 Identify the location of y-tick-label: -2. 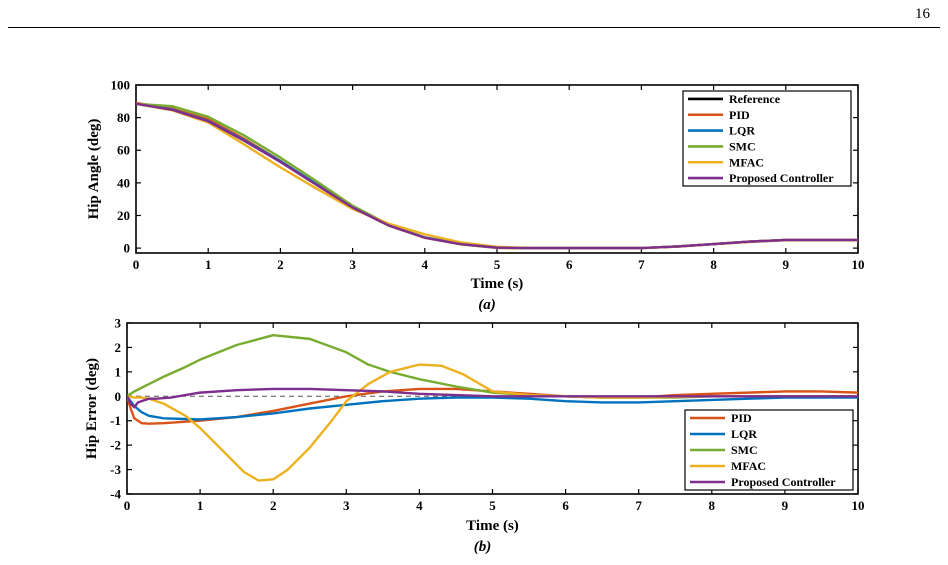
(115, 445).